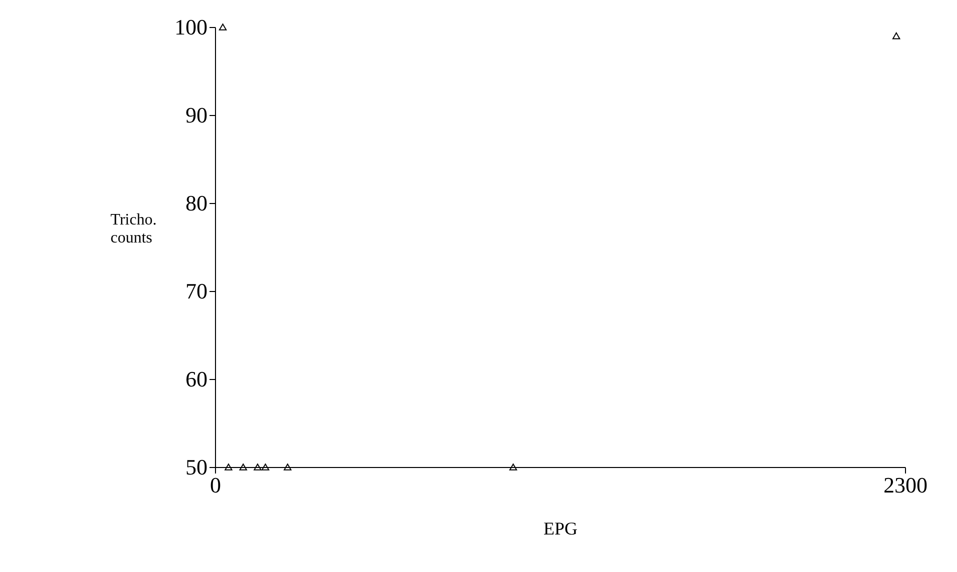 The height and width of the screenshot is (572, 957). Describe the element at coordinates (197, 115) in the screenshot. I see `y-tick-label: 90` at that location.